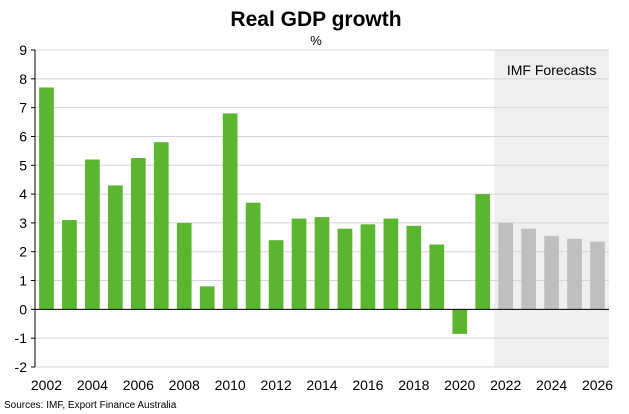 The image size is (629, 414). What do you see at coordinates (391, 264) in the screenshot?
I see `bar-2017` at bounding box center [391, 264].